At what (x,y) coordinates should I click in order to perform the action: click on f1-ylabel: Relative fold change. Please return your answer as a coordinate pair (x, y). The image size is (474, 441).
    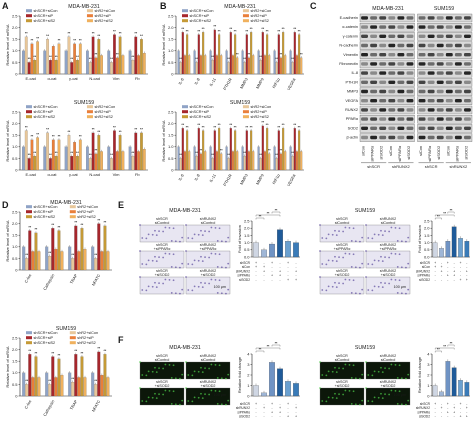
    Looking at the image, I should click on (239, 374).